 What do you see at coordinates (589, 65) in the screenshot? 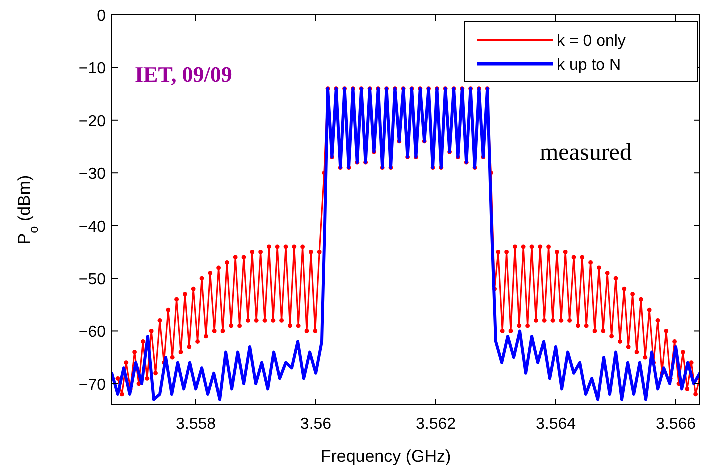
I see `legend-label: k up to N` at bounding box center [589, 65].